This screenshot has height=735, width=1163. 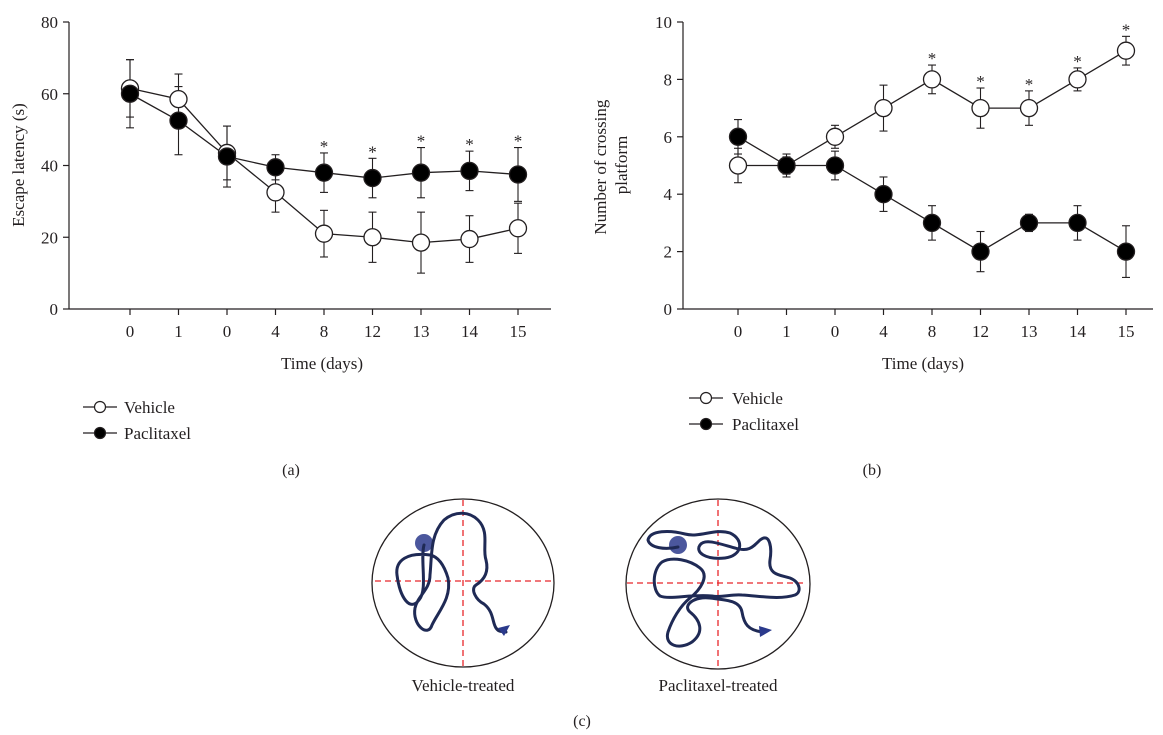 What do you see at coordinates (621, 165) in the screenshot?
I see `chart-b-ylabel-line2: platform` at bounding box center [621, 165].